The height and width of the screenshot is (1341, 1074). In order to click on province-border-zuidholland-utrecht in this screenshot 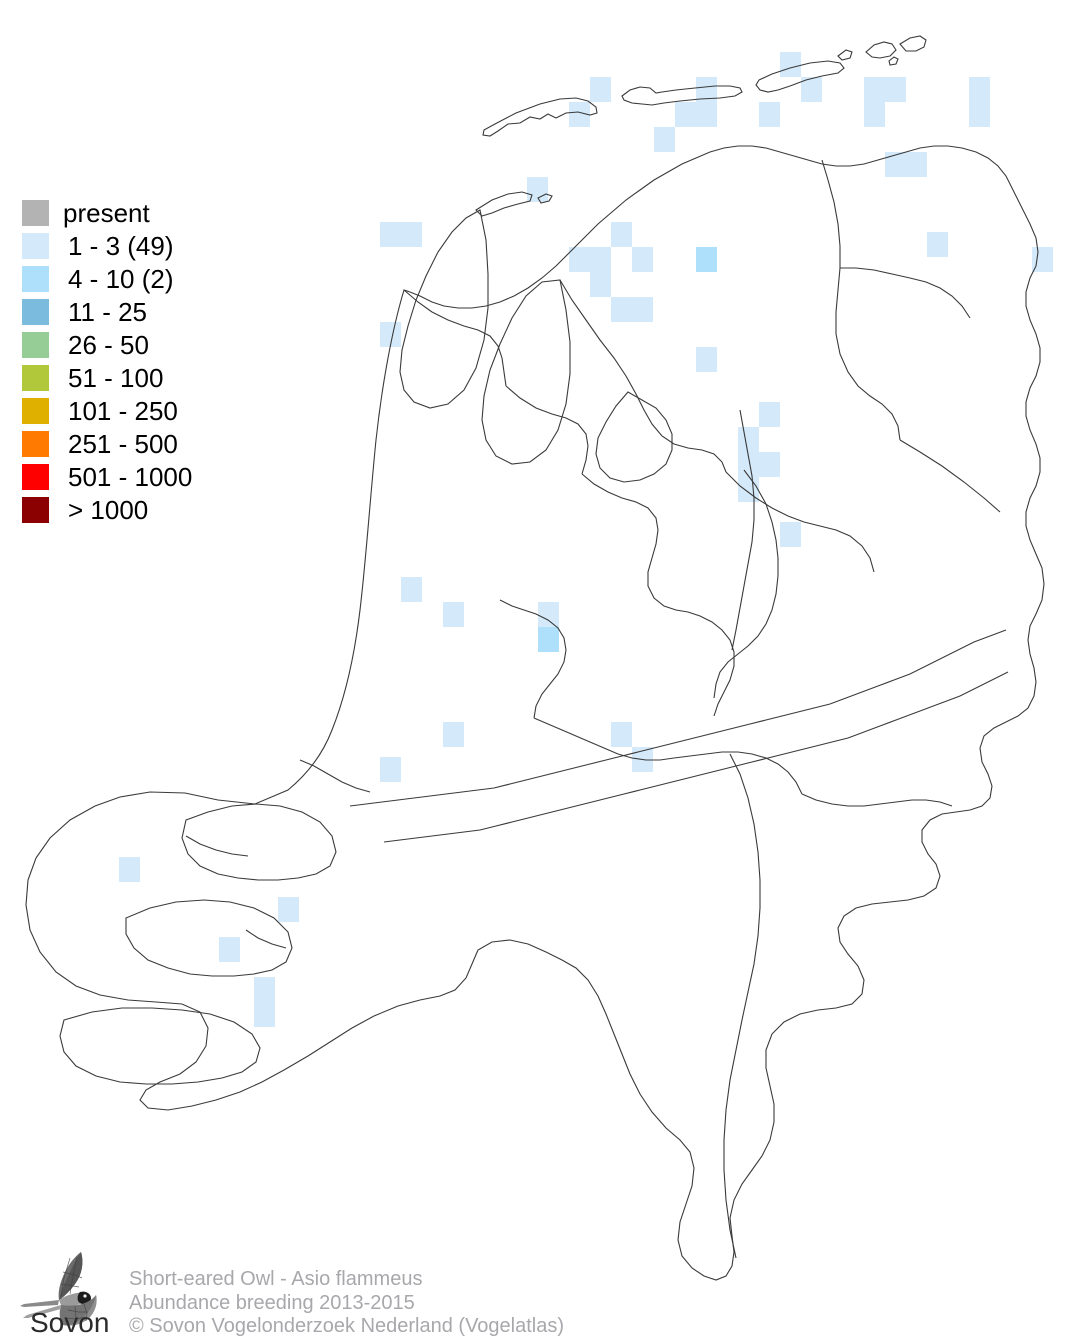, I will do `click(533, 659)`.